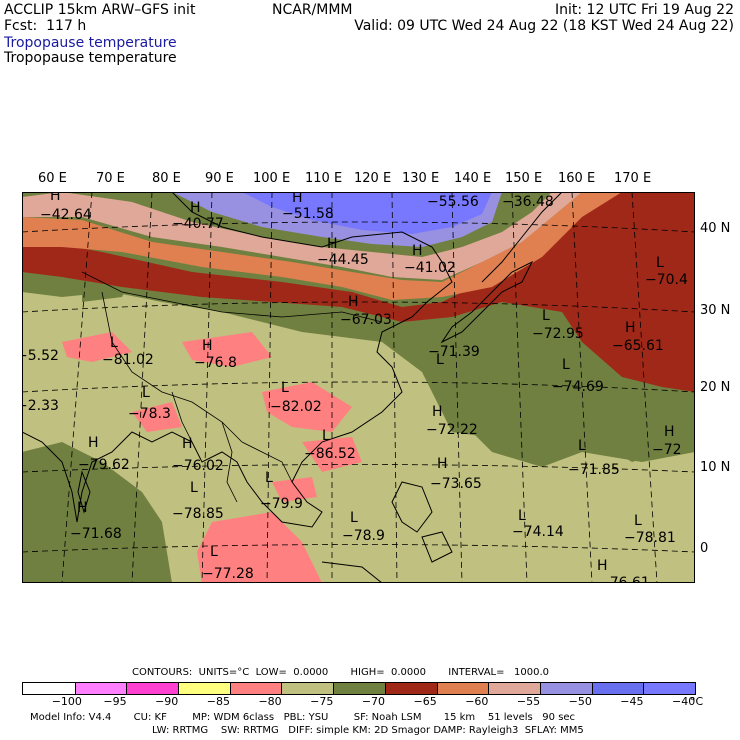 This screenshot has height=740, width=740. What do you see at coordinates (281, 504) in the screenshot?
I see `extremum-value: −79.9` at bounding box center [281, 504].